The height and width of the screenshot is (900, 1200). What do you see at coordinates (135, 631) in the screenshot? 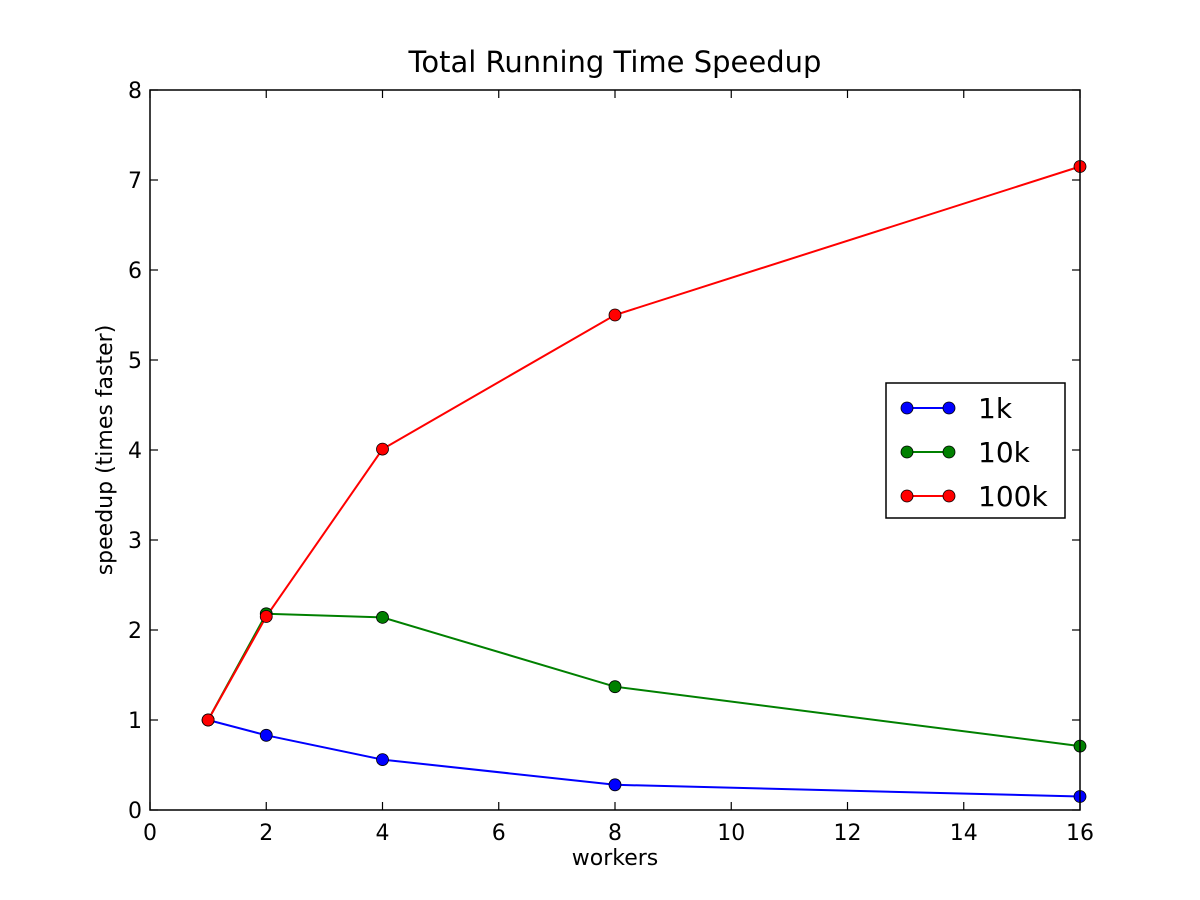
I see `y-tick-label: 2` at bounding box center [135, 631].